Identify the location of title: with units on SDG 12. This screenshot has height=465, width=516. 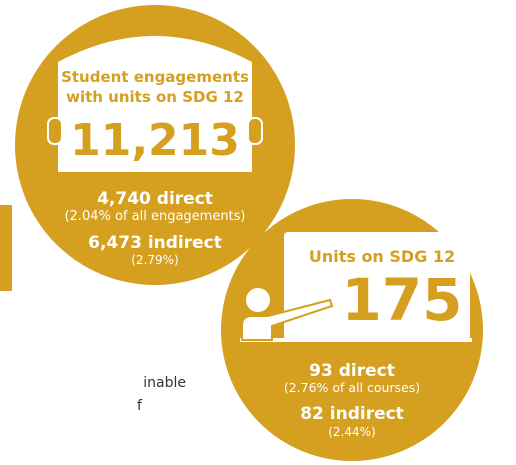
(155, 97).